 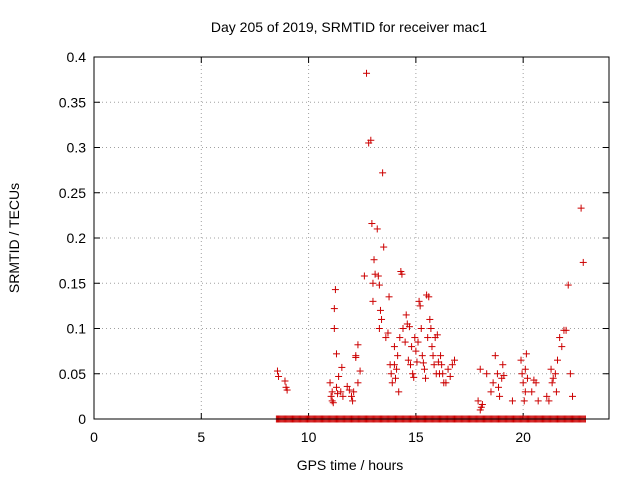 I want to click on x-tick-label: 20, so click(x=523, y=437).